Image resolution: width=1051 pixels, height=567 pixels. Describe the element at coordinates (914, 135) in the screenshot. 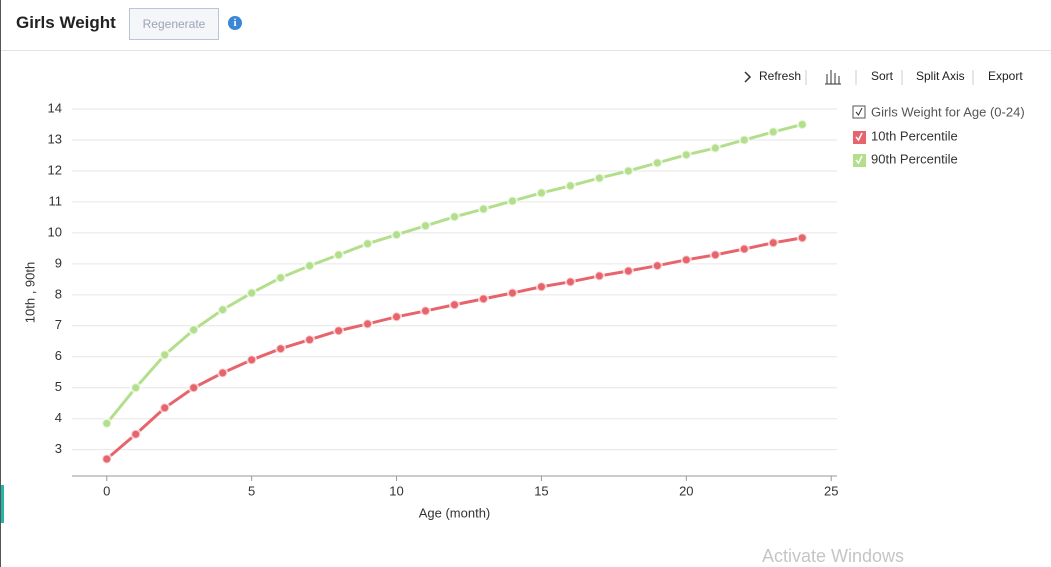

I see `legend-entry: 10th Percentile` at that location.